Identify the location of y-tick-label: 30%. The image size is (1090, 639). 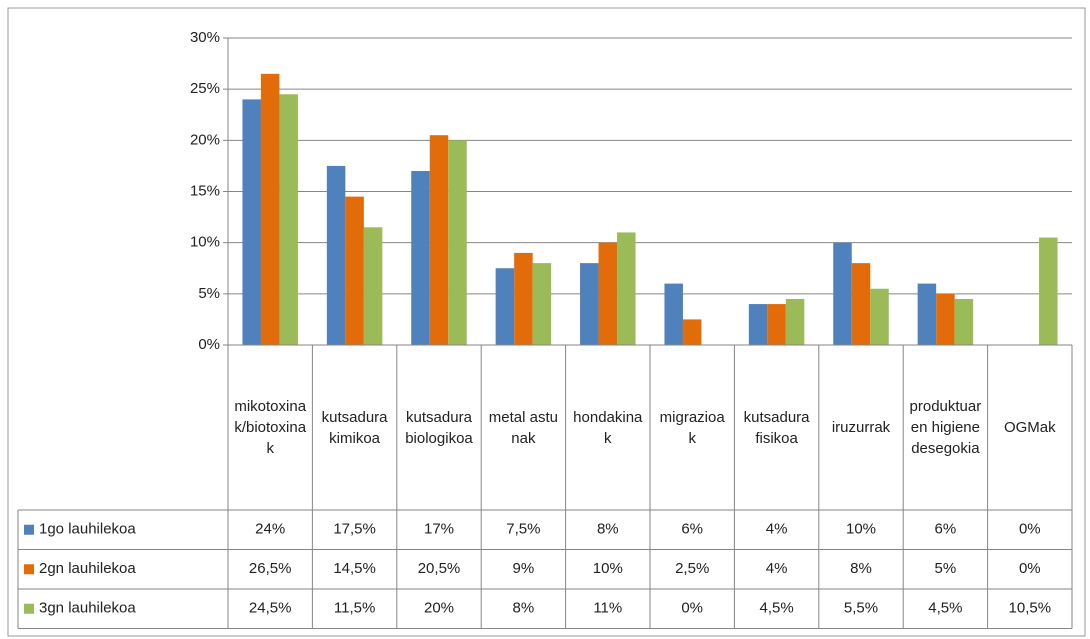
(205, 37).